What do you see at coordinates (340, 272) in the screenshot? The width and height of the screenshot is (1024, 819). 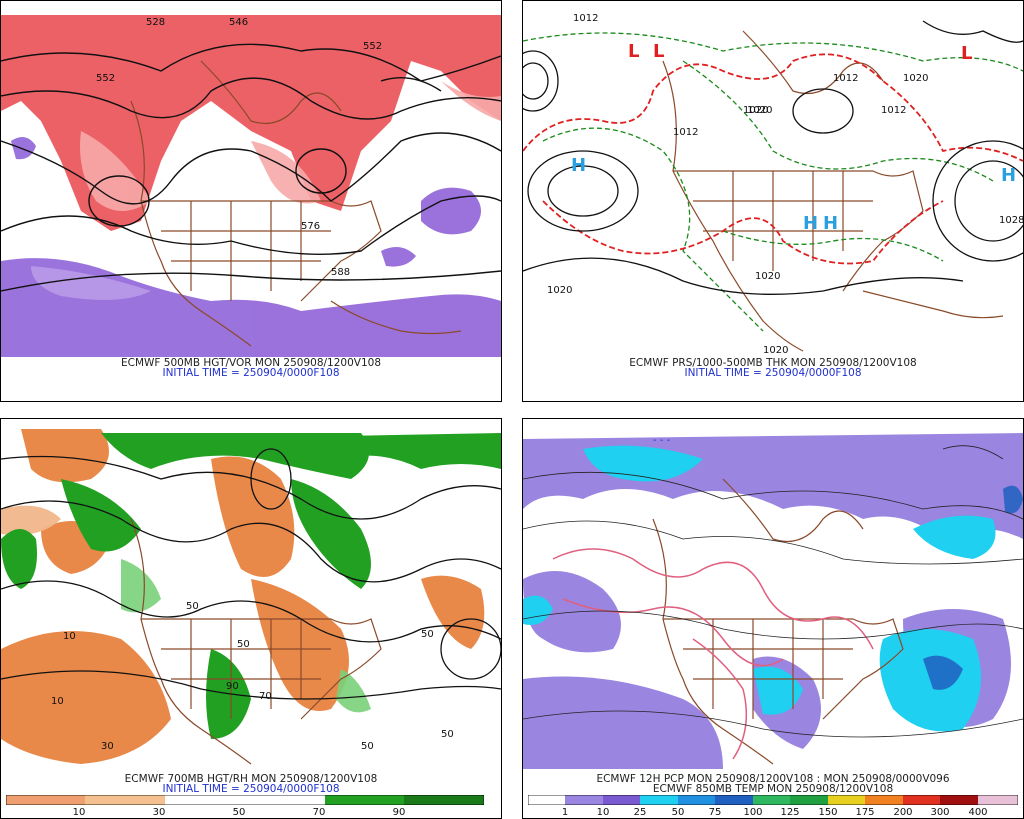 I see `contour-label: 588` at bounding box center [340, 272].